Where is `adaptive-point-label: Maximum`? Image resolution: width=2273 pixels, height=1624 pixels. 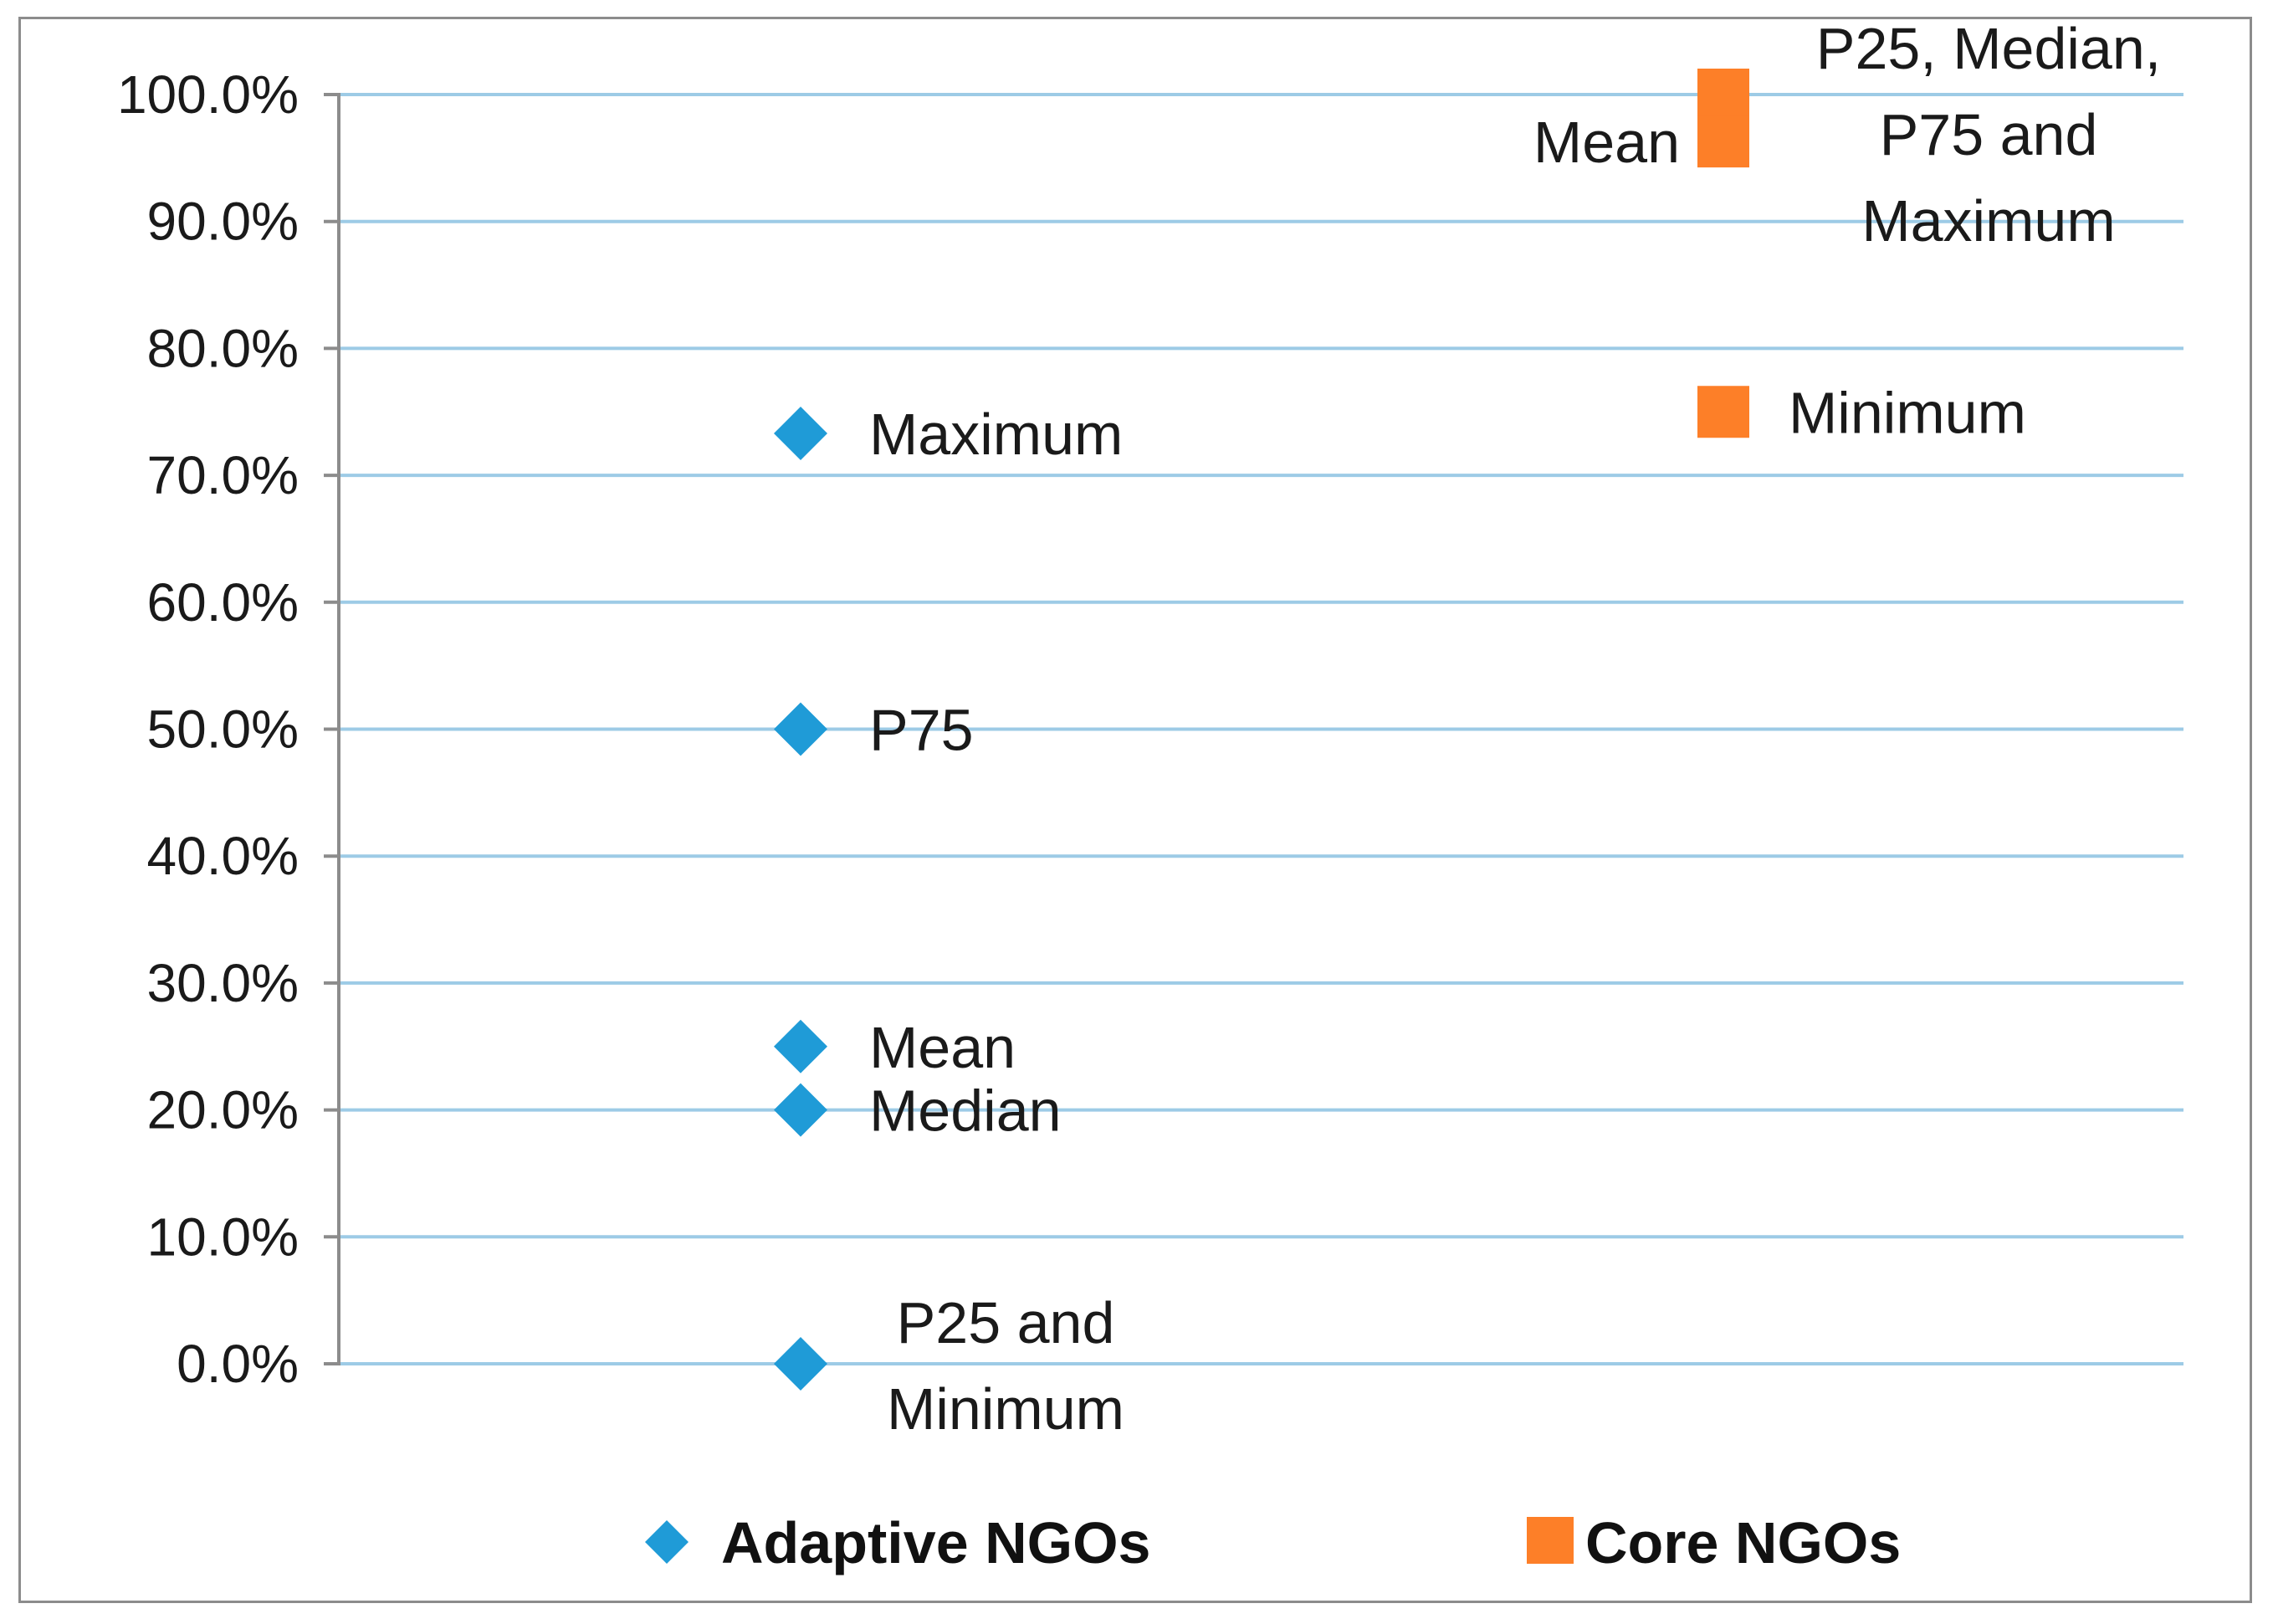 adaptive-point-label: Maximum is located at coordinates (996, 434).